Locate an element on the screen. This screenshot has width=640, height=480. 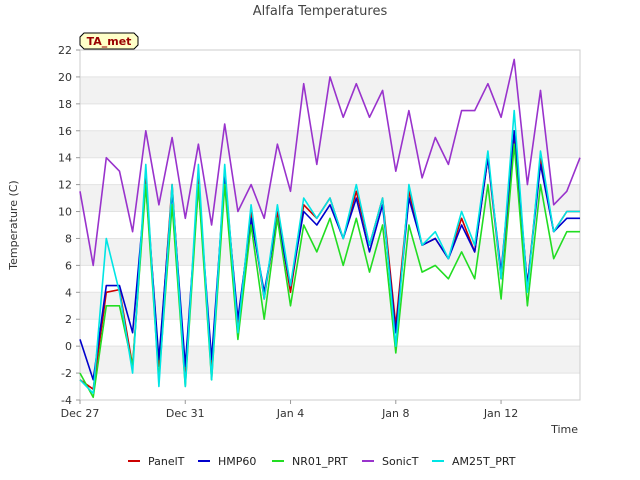
x-axis: Dec 27 Dec 31 Jan 4 Jan 8 Jan 12 is located at coordinates (289, 410).